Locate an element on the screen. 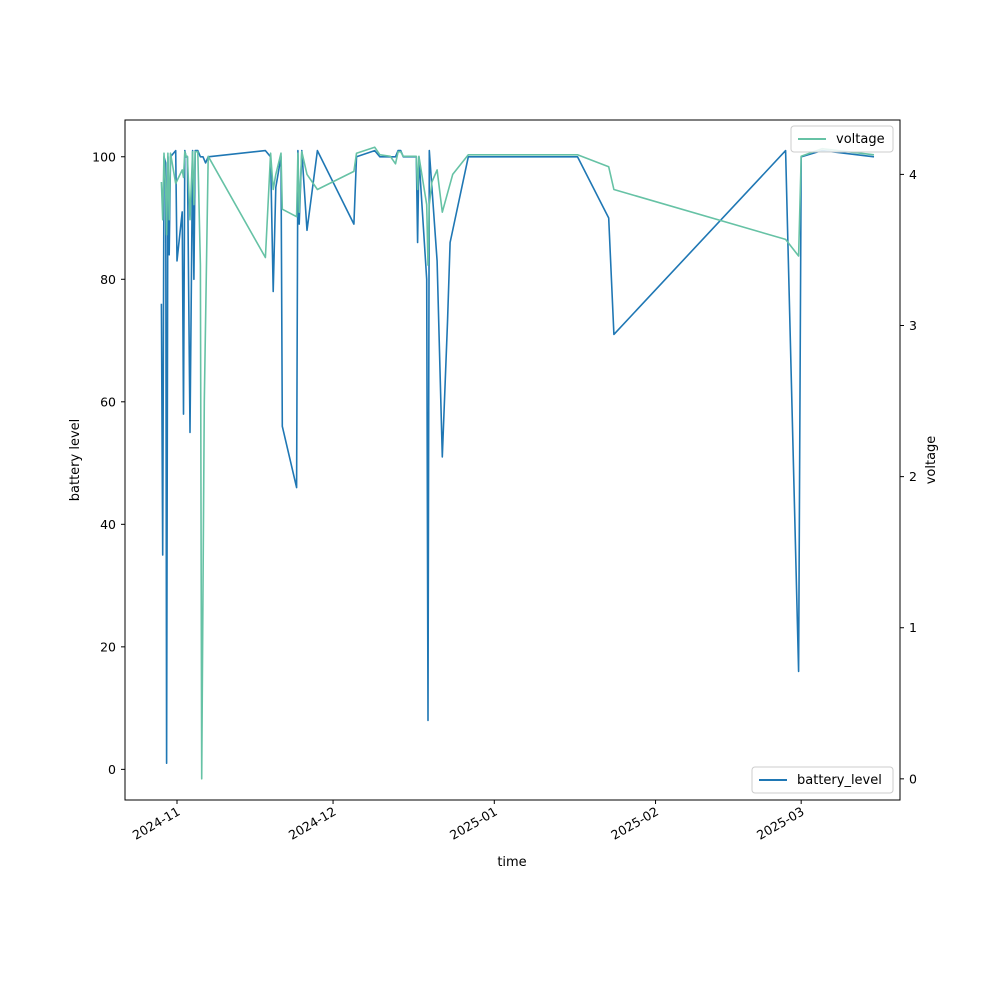  x-tick-label: 2025-02 is located at coordinates (634, 823).